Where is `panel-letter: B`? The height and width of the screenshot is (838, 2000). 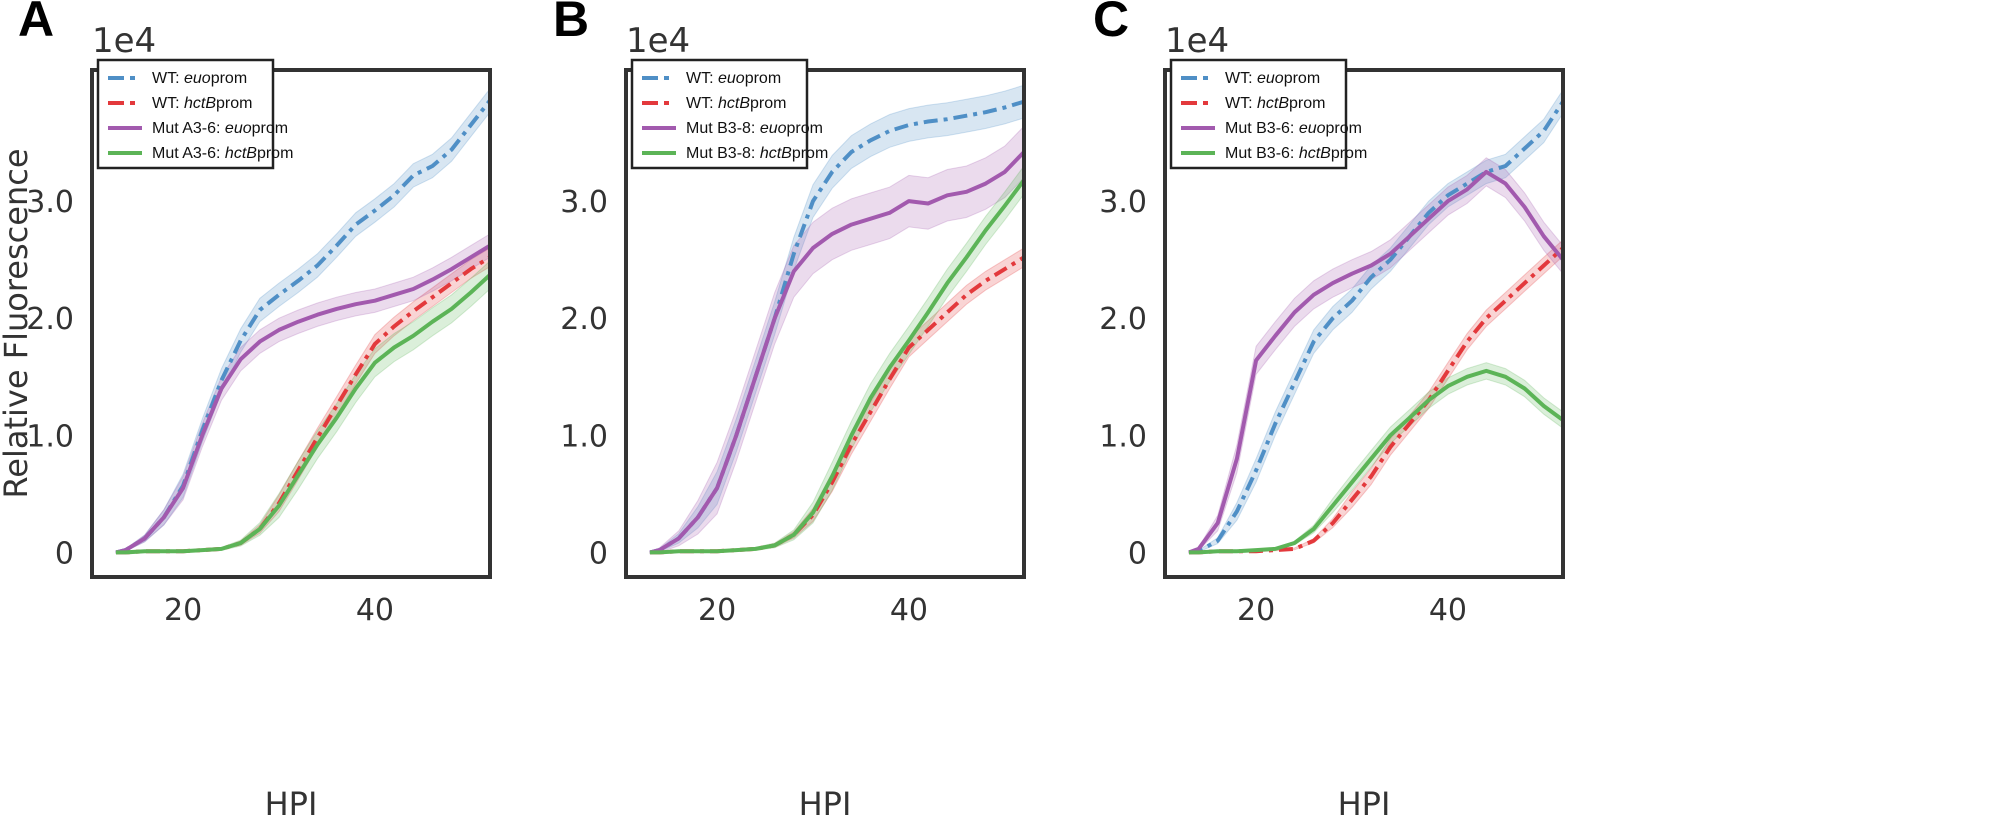
panel-letter: B is located at coordinates (571, 23).